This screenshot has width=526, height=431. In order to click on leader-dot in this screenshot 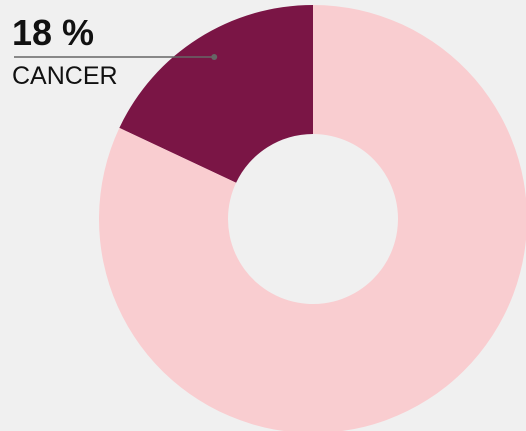, I will do `click(214, 57)`.